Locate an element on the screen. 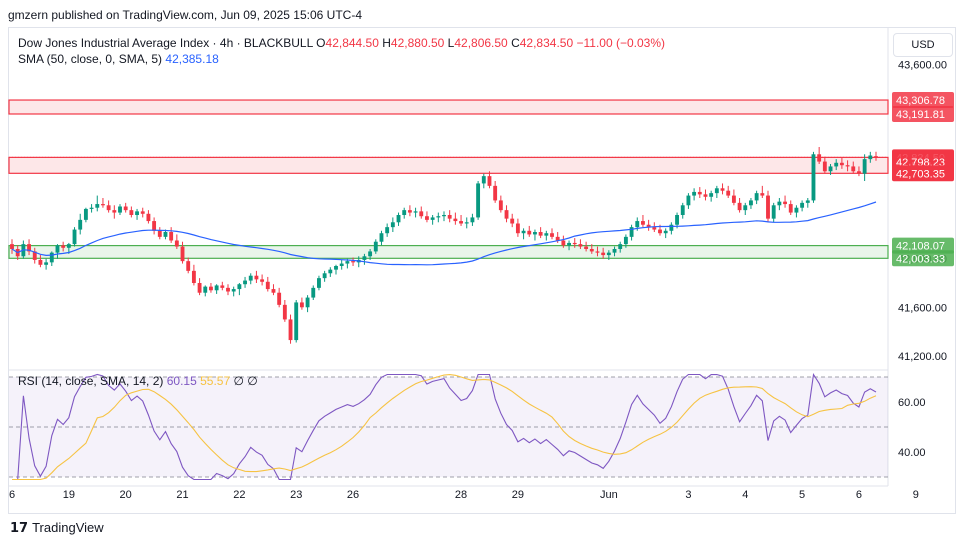 This screenshot has width=970, height=546. time-tick-label: 29 is located at coordinates (518, 495).